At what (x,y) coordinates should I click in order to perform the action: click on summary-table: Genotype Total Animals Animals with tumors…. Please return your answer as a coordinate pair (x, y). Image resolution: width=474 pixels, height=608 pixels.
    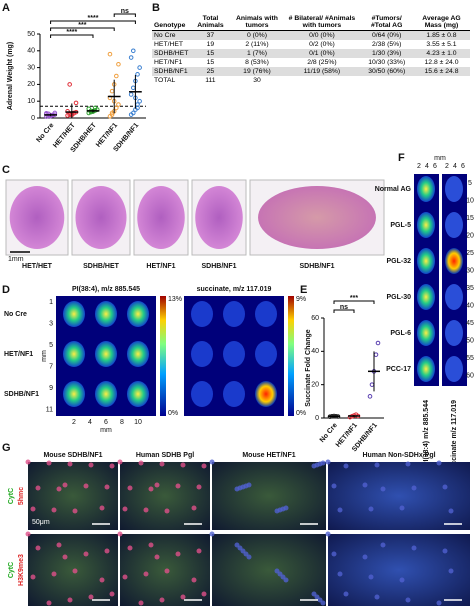
    Looking at the image, I should click on (311, 49).